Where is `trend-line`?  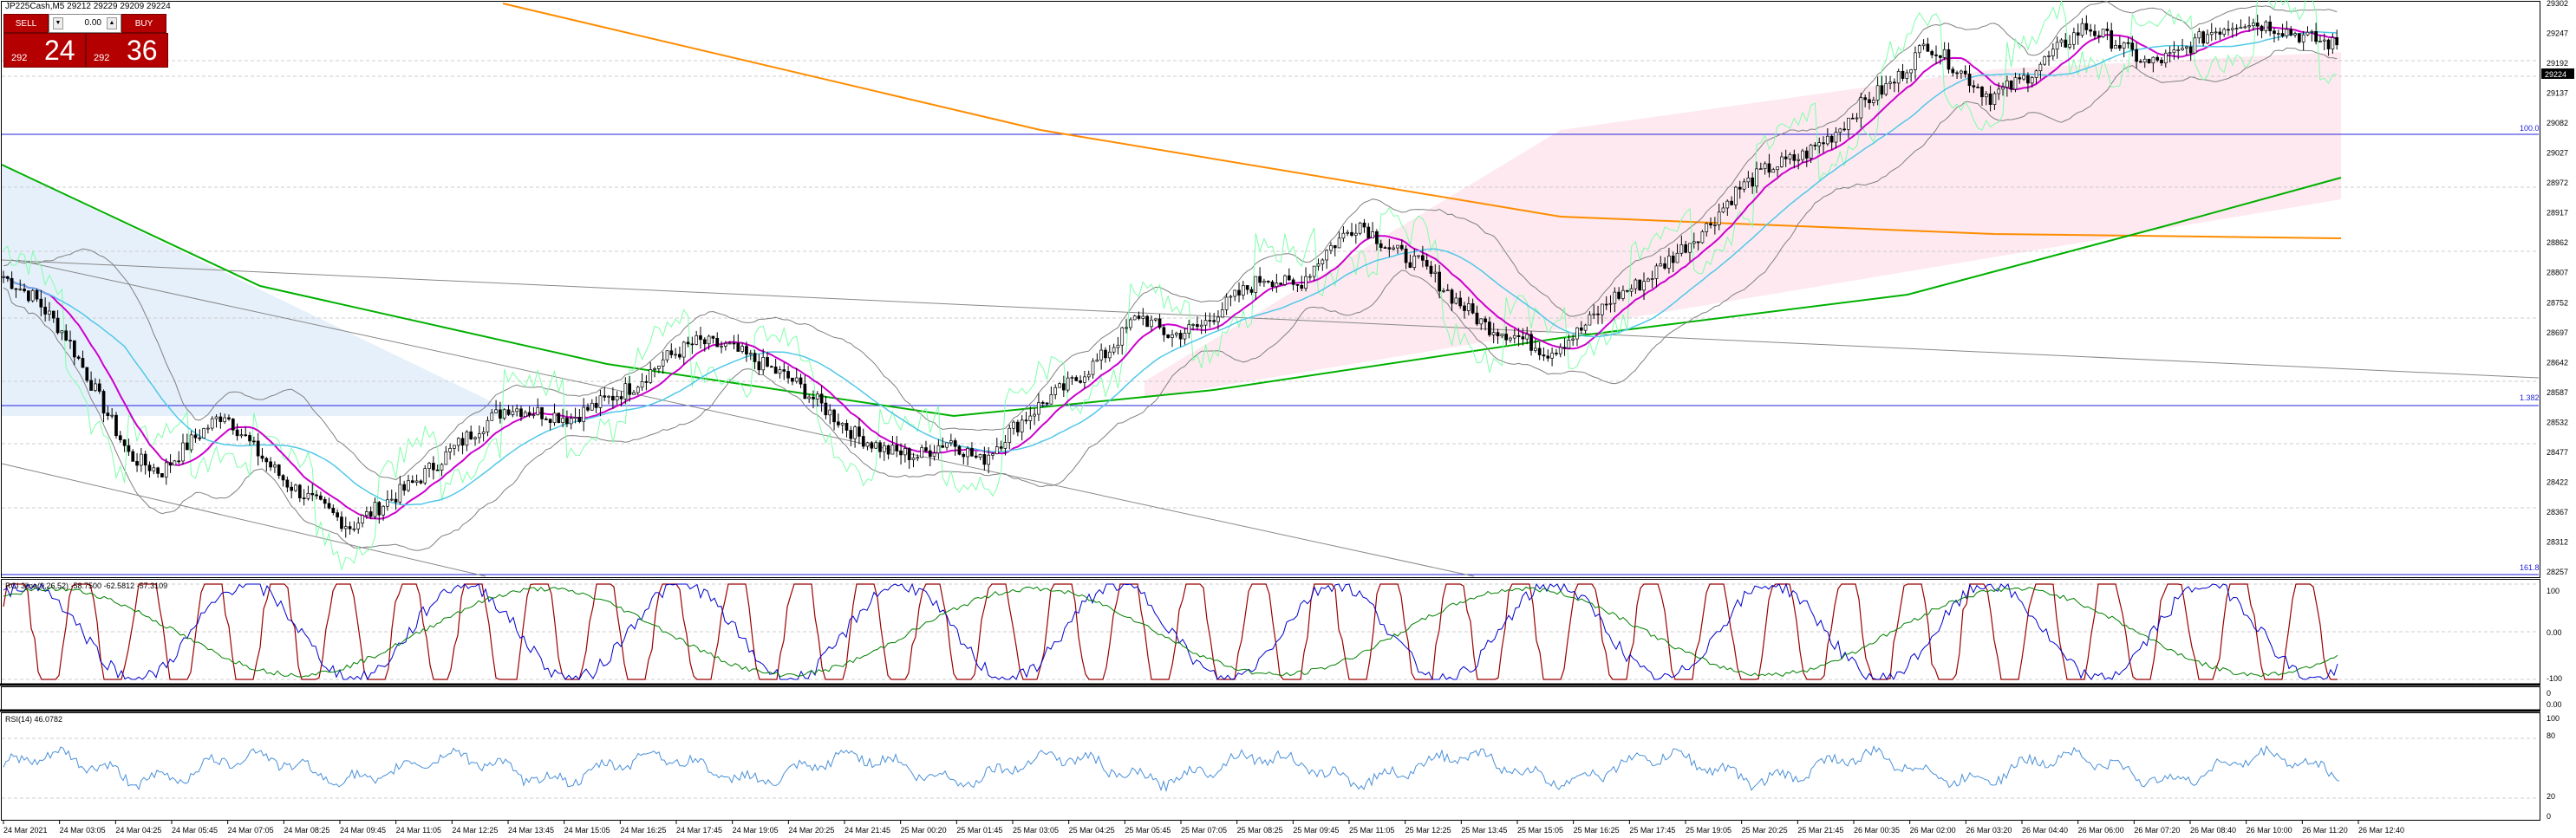 trend-line is located at coordinates (1271, 319).